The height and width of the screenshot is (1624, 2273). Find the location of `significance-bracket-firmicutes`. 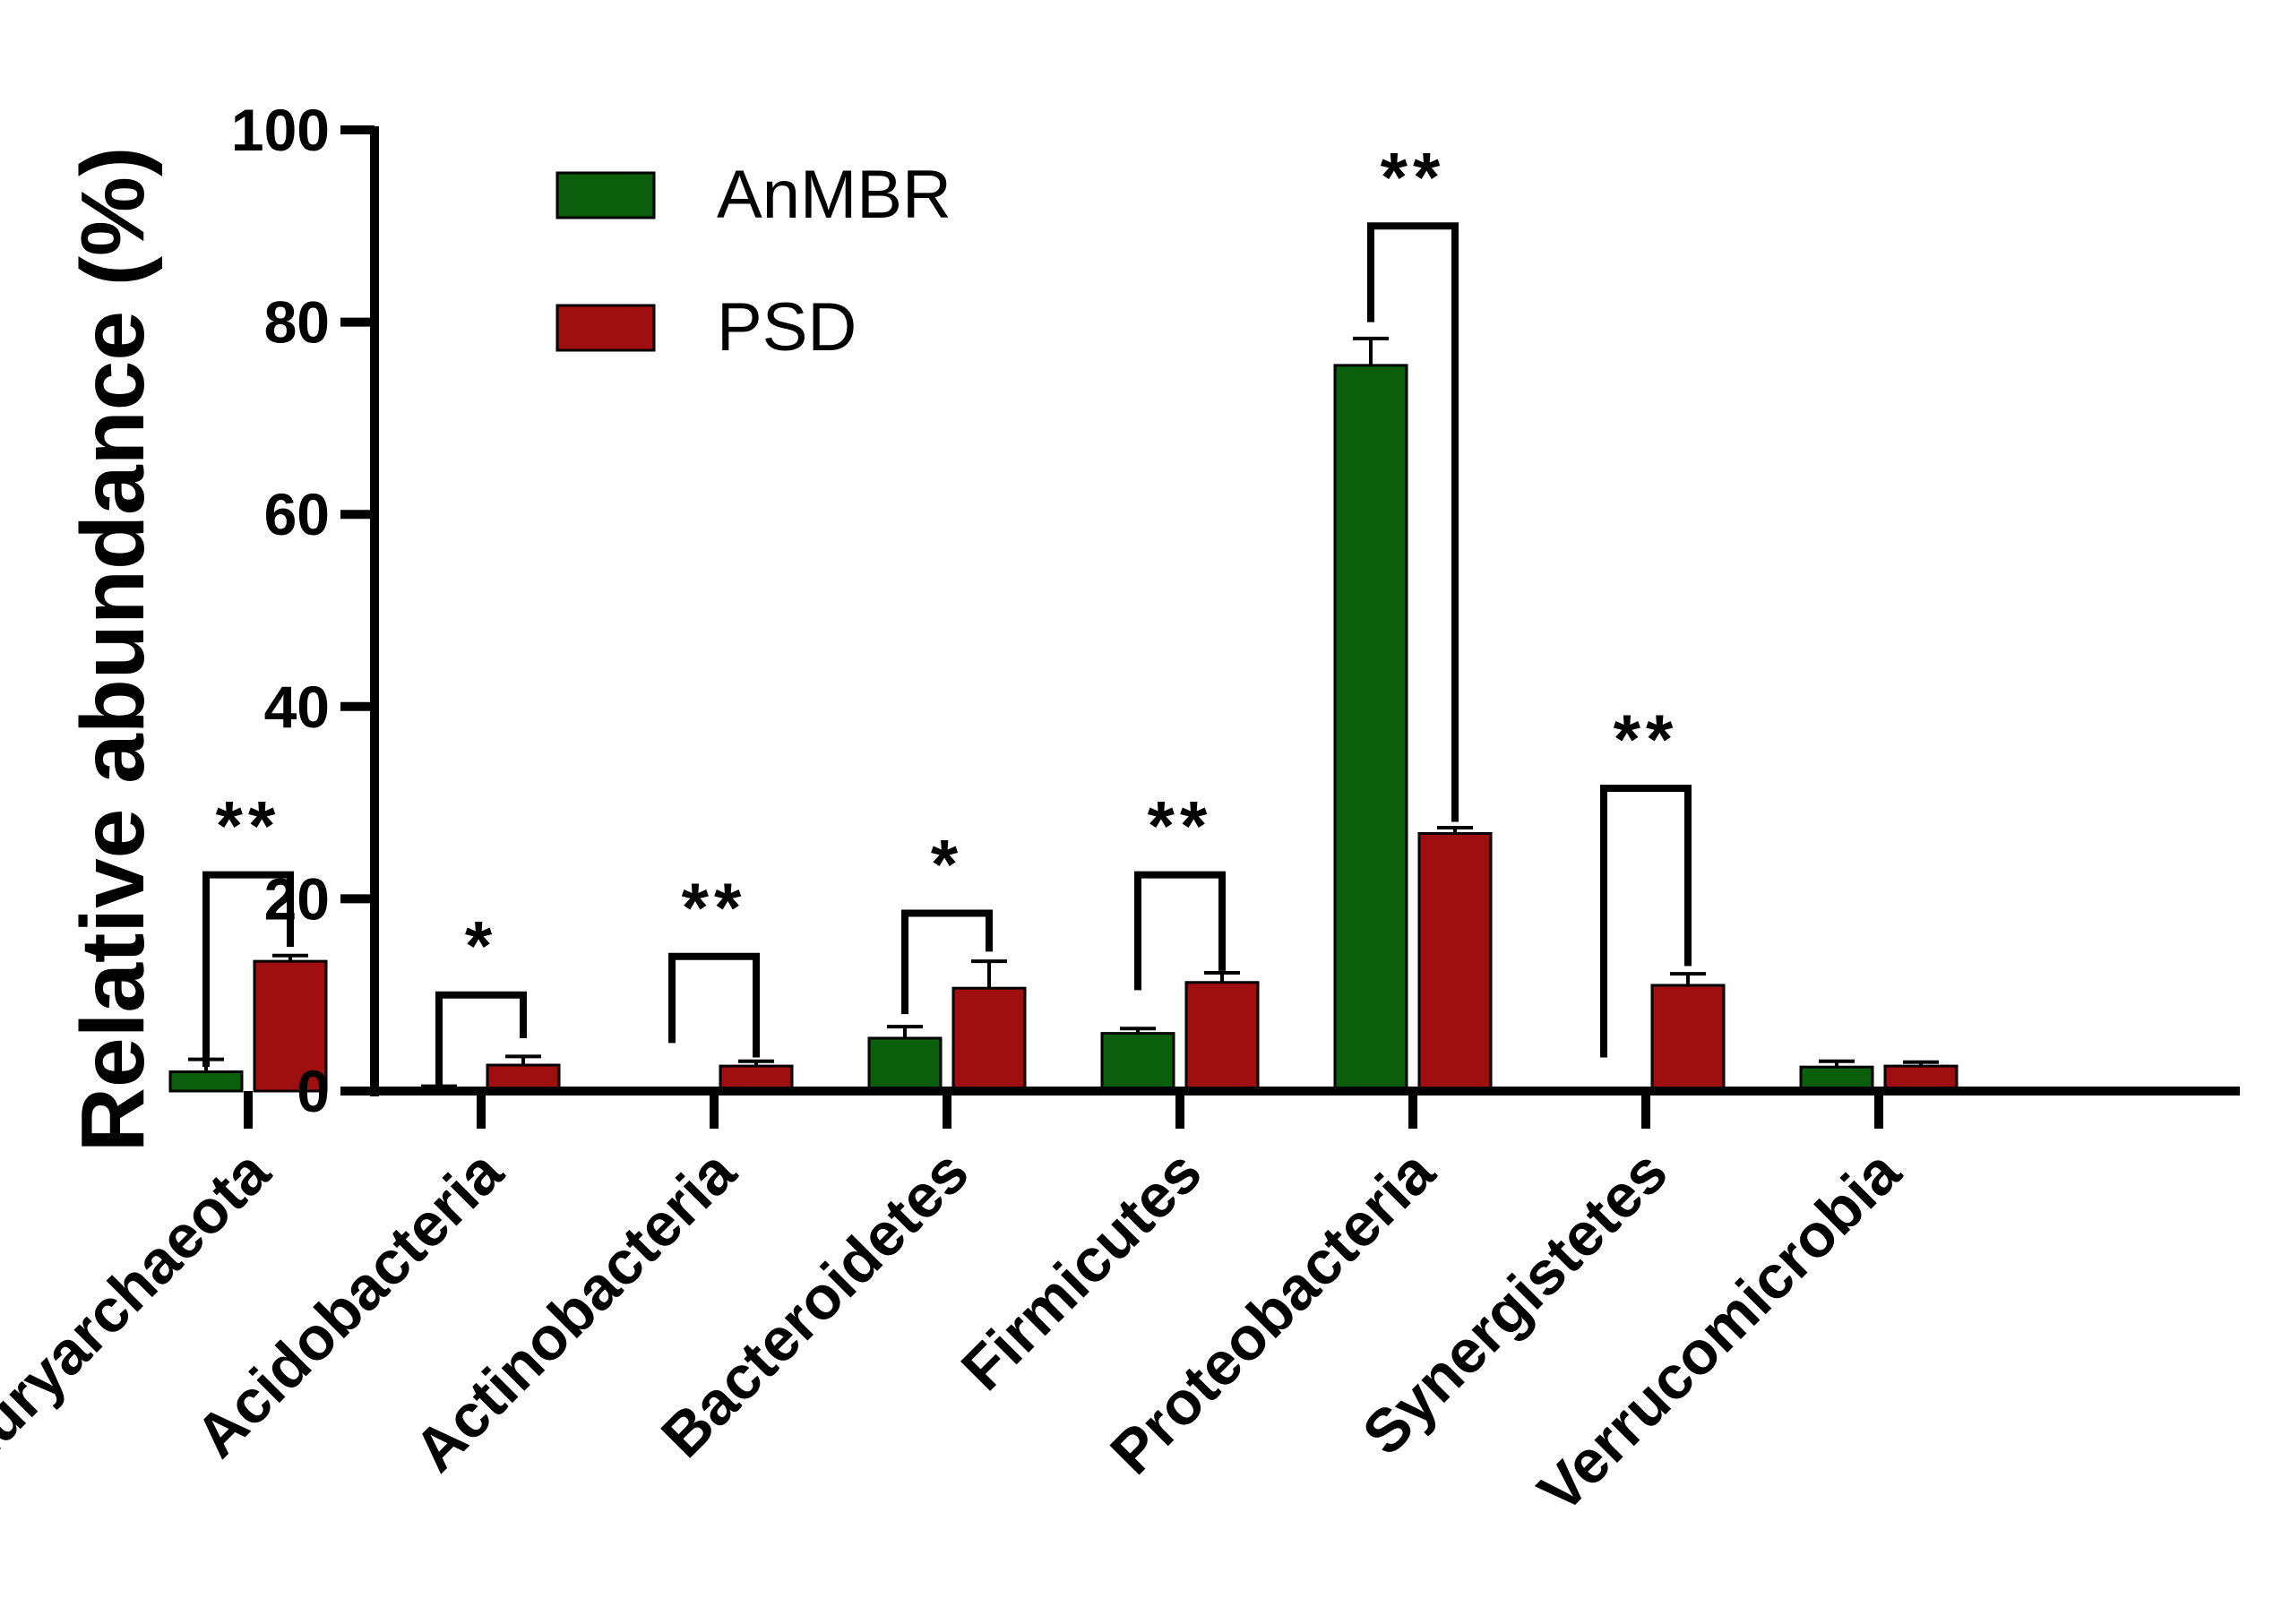

significance-bracket-firmicutes is located at coordinates (1180, 931).